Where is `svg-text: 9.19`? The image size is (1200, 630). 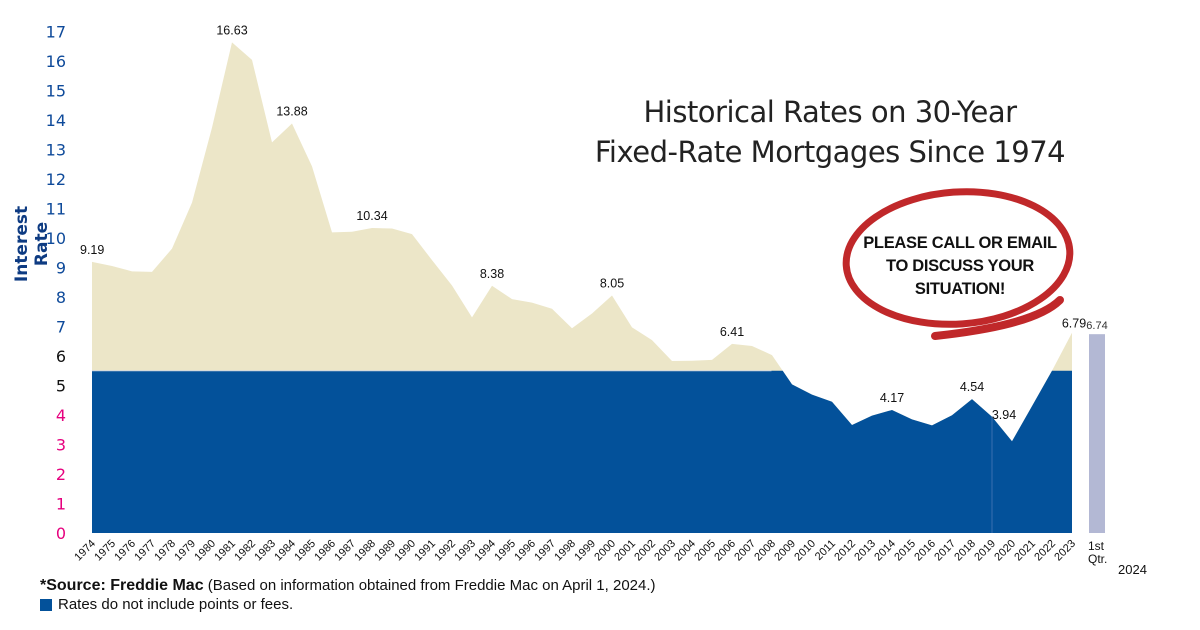
svg-text: 9.19 is located at coordinates (92, 250).